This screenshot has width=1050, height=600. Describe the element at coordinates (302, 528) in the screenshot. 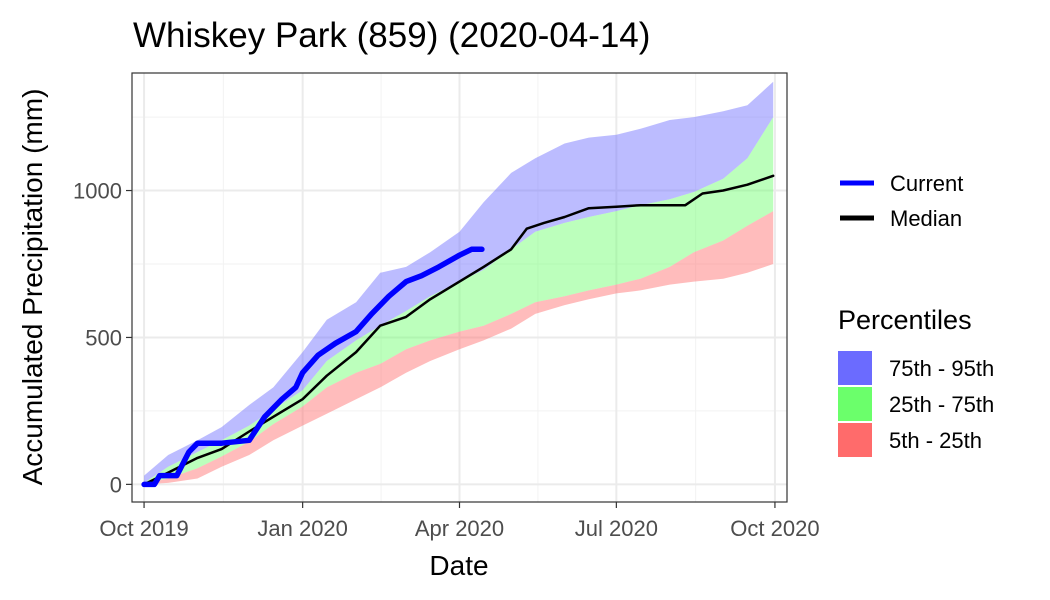

I see `x-tick-label: Jan 2020` at that location.